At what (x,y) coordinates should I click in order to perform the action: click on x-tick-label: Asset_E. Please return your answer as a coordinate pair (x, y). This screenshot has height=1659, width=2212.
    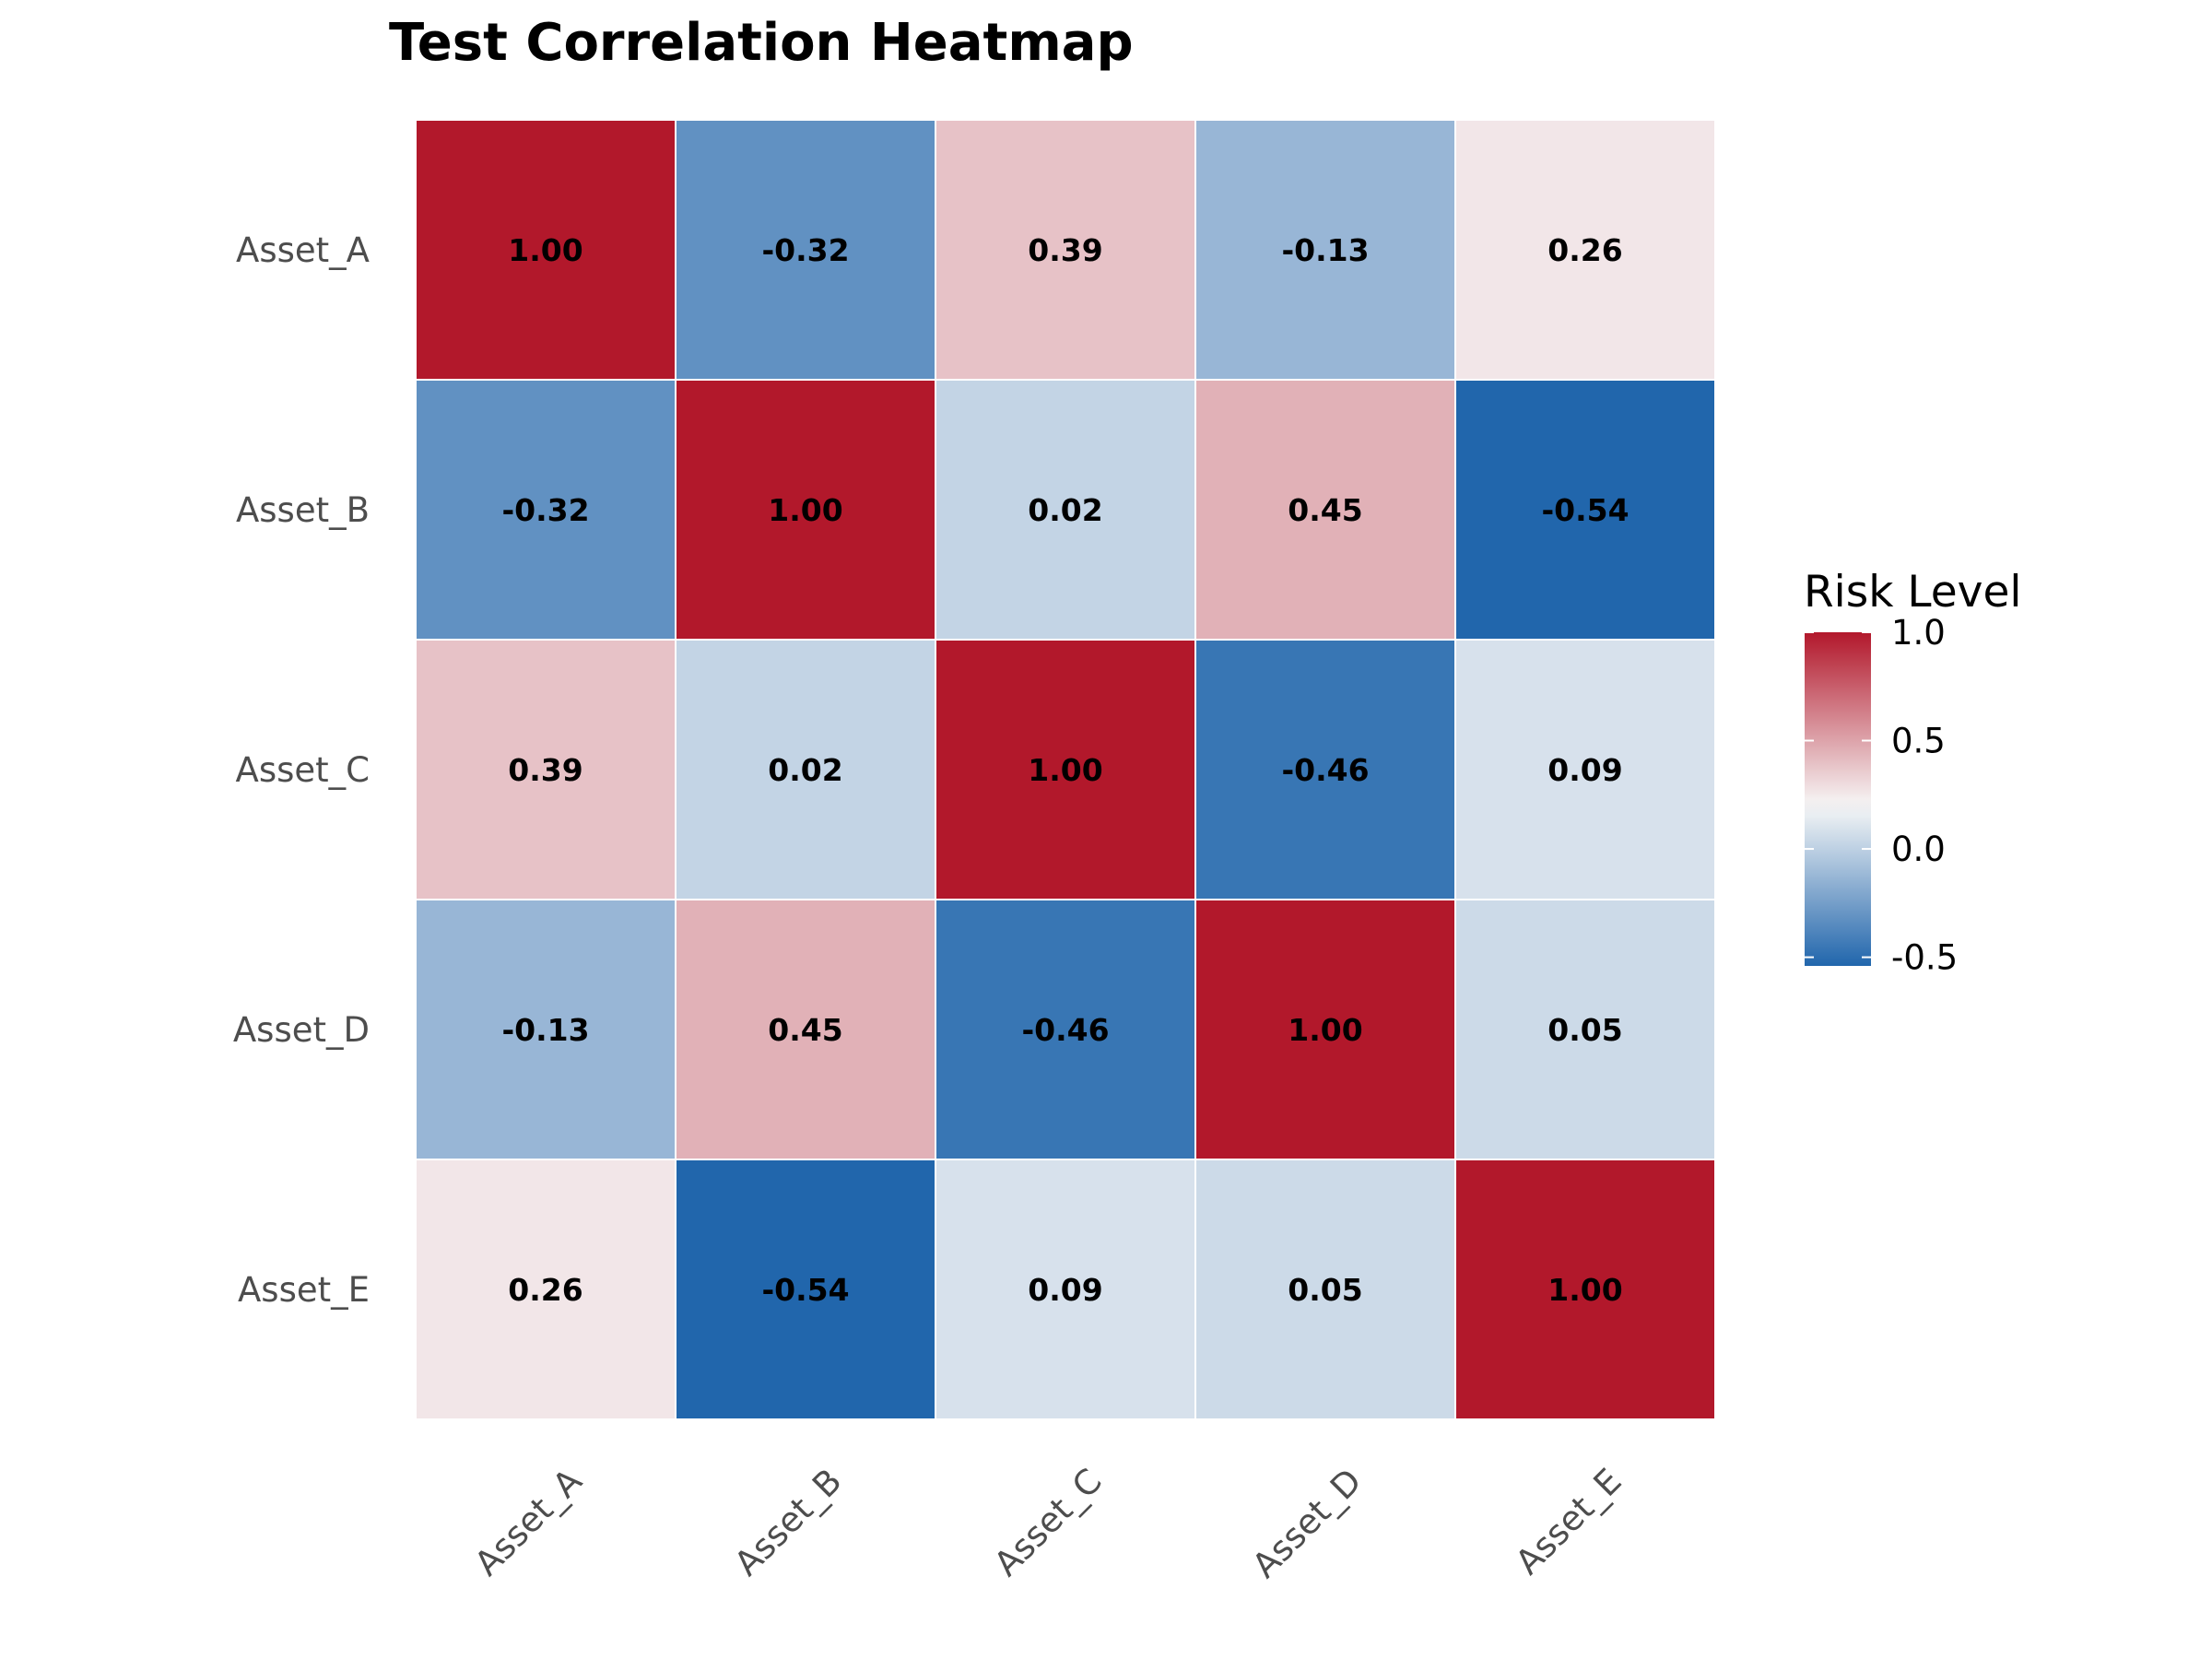
    Looking at the image, I should click on (1569, 1522).